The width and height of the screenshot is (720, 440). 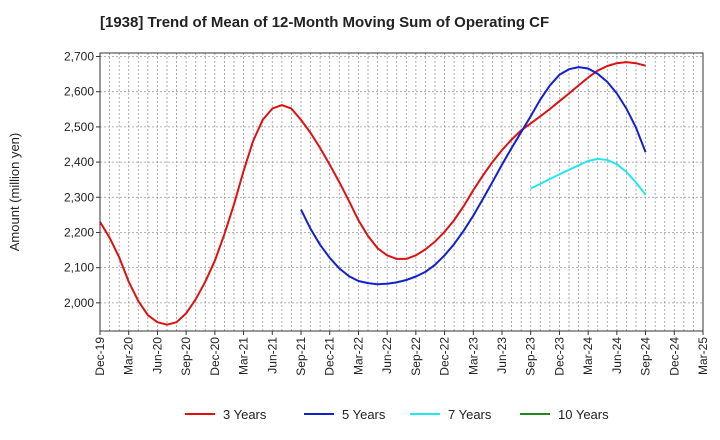 I want to click on y-axis-ticks: 2,000 2,100 2,200 2,300 2,400 2,500 2,600 2,700, so click(x=82, y=180).